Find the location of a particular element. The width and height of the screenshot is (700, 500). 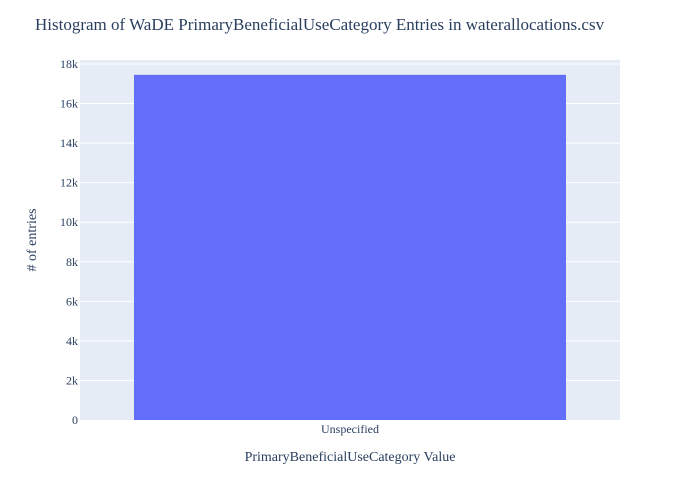

y-tick-label: 18k is located at coordinates (69, 64).